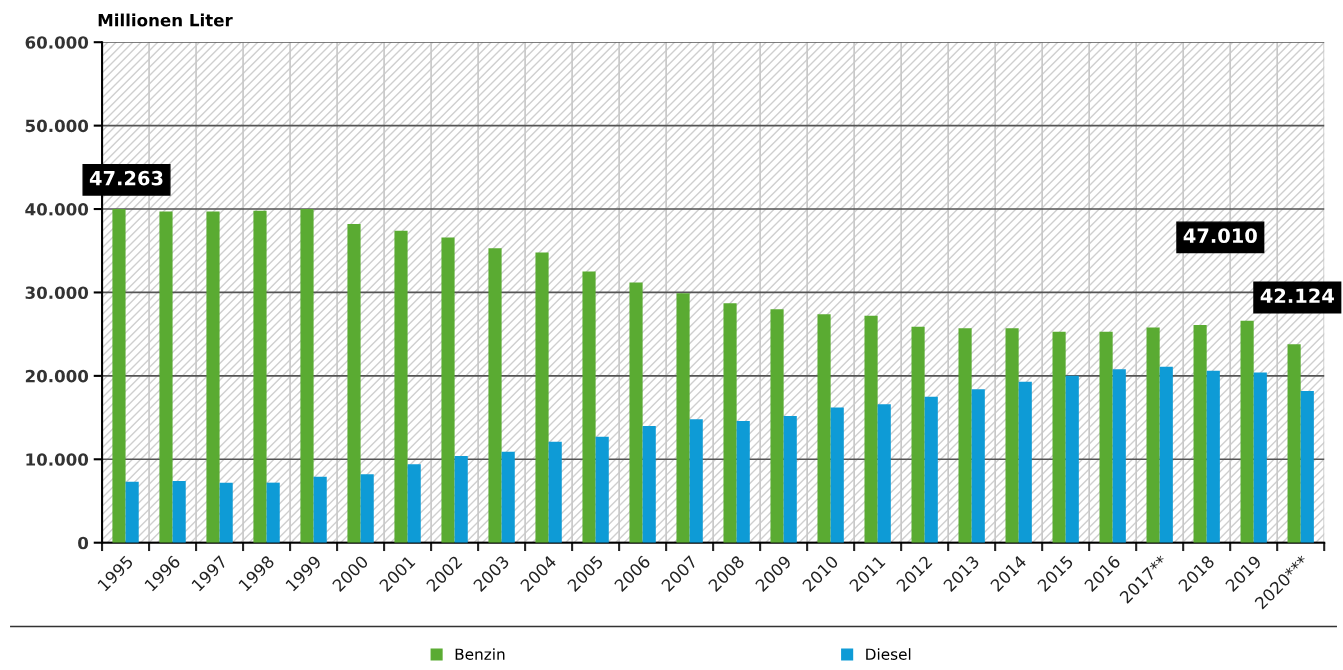 This screenshot has height=670, width=1343. Describe the element at coordinates (57, 126) in the screenshot. I see `y-tick-label: 50.000` at that location.